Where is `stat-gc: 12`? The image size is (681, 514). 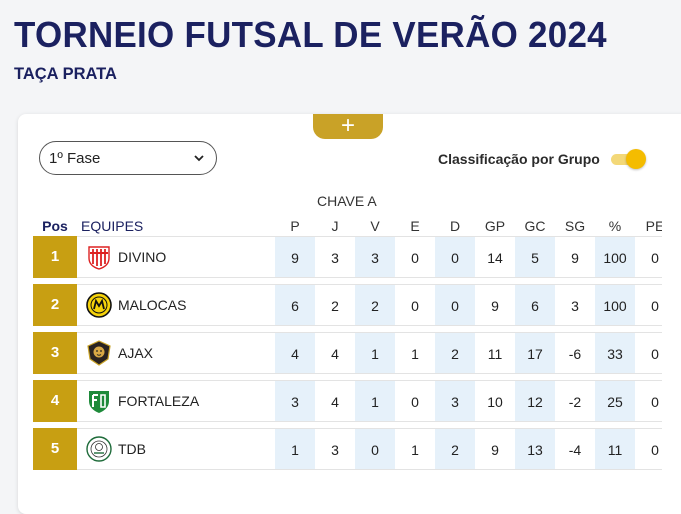 stat-gc: 12 is located at coordinates (535, 401).